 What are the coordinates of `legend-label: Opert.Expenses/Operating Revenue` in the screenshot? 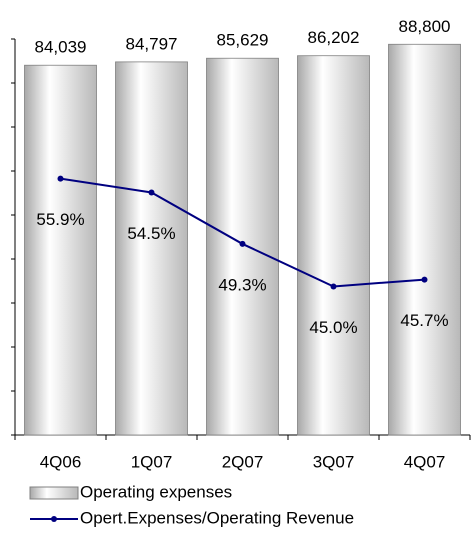 It's located at (217, 517).